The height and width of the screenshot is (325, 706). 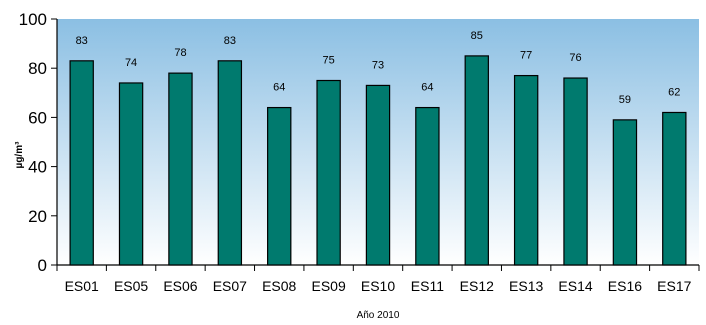 What do you see at coordinates (378, 65) in the screenshot?
I see `data-label: 73` at bounding box center [378, 65].